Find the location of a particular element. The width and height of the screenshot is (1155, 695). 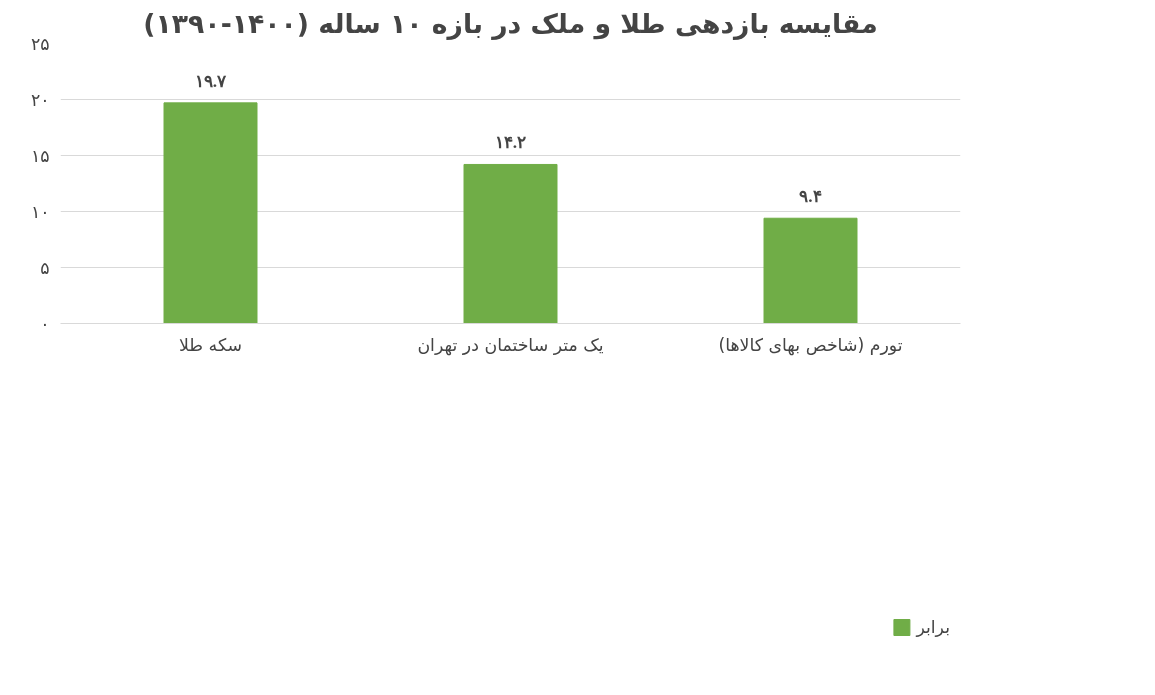

legend-label: برابر is located at coordinates (933, 627).